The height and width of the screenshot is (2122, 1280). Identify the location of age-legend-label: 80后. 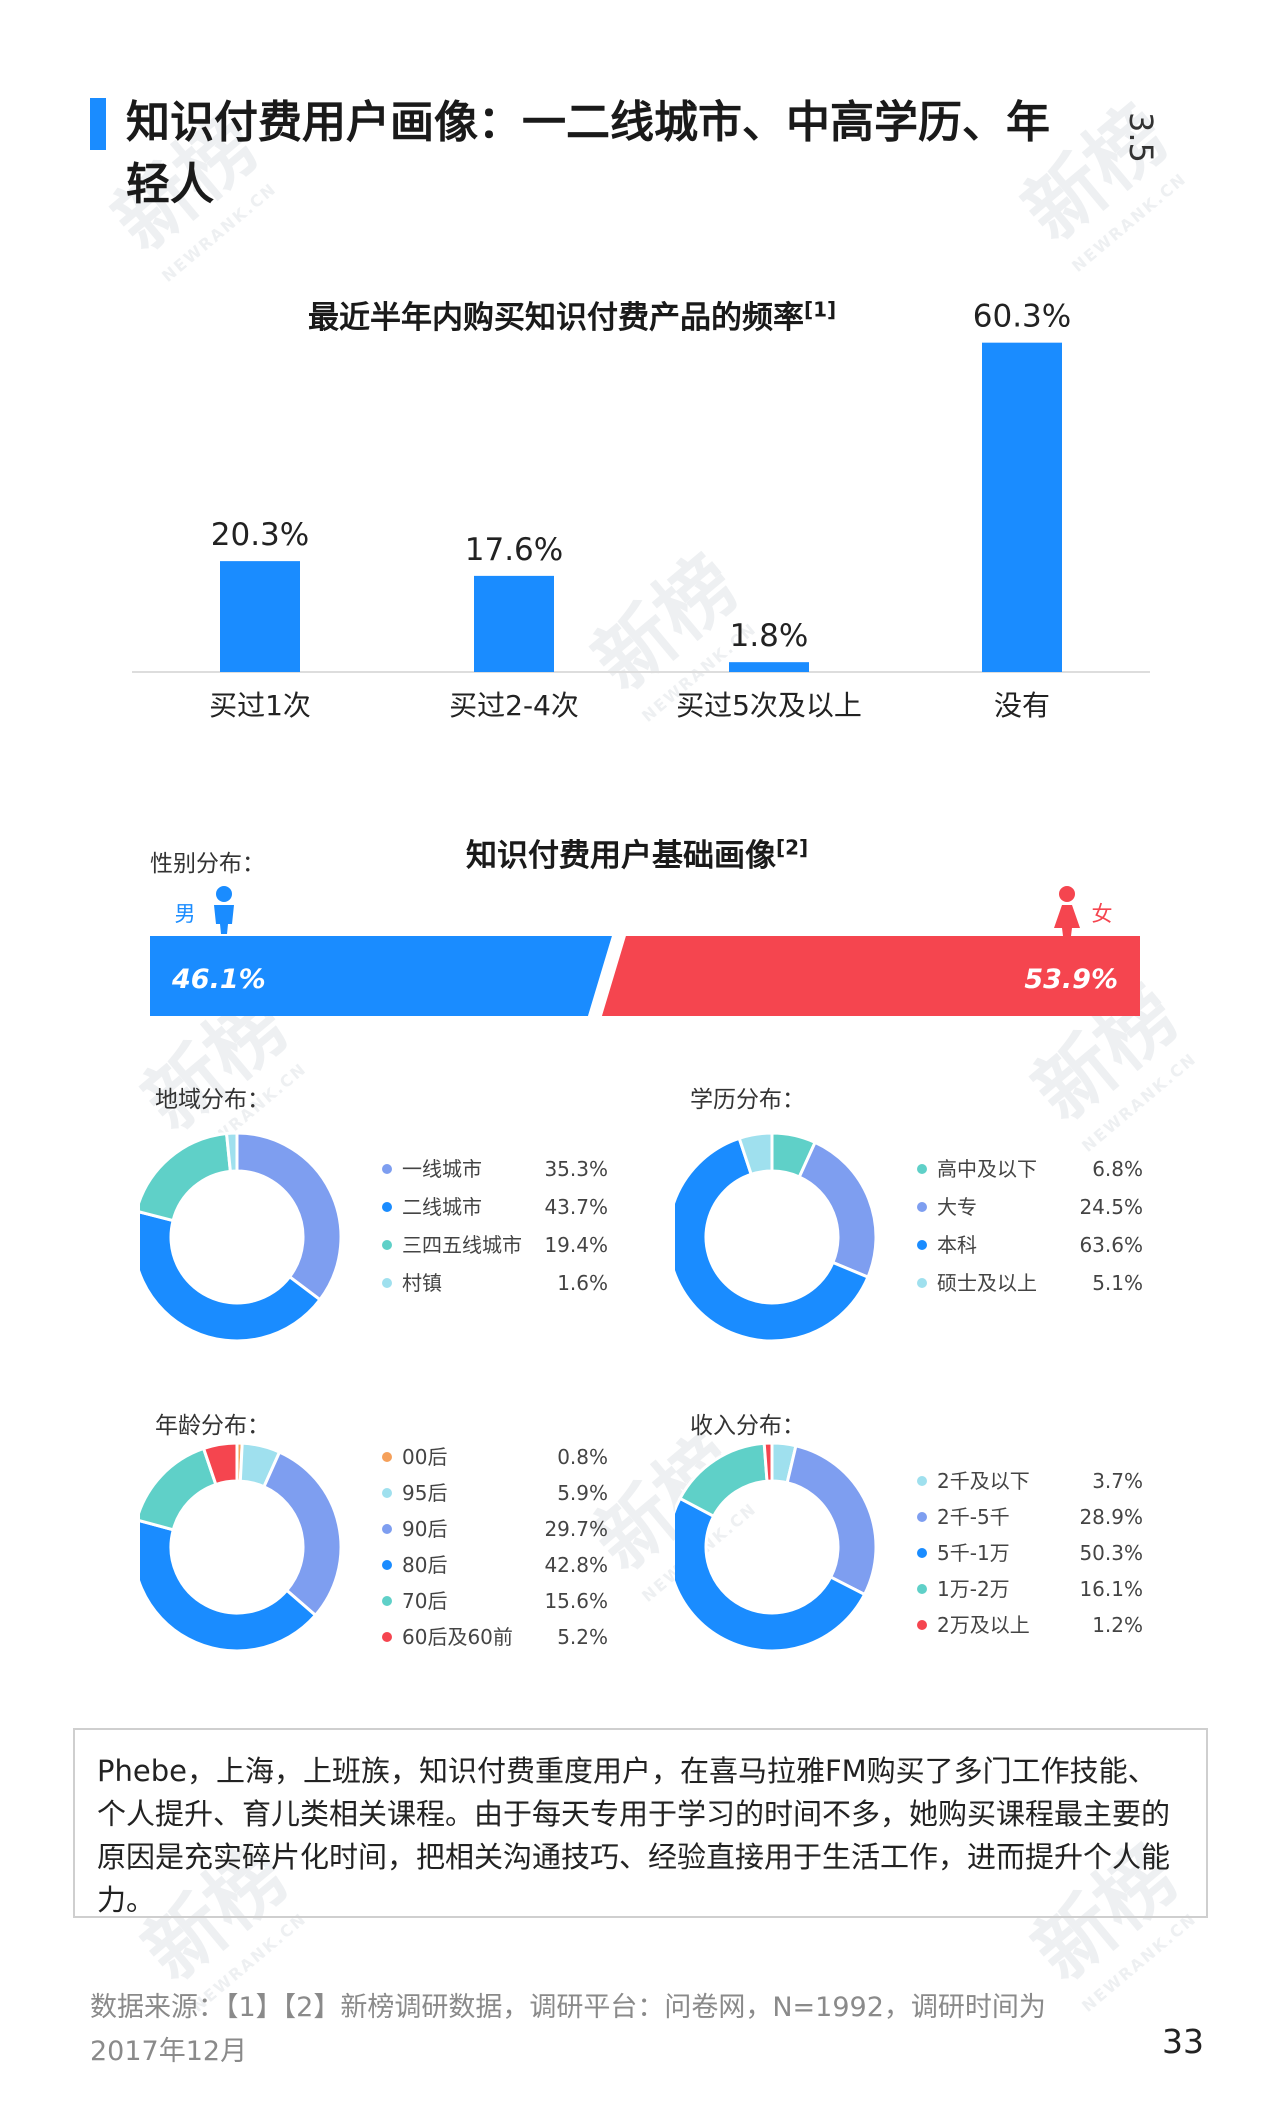
(424, 1565).